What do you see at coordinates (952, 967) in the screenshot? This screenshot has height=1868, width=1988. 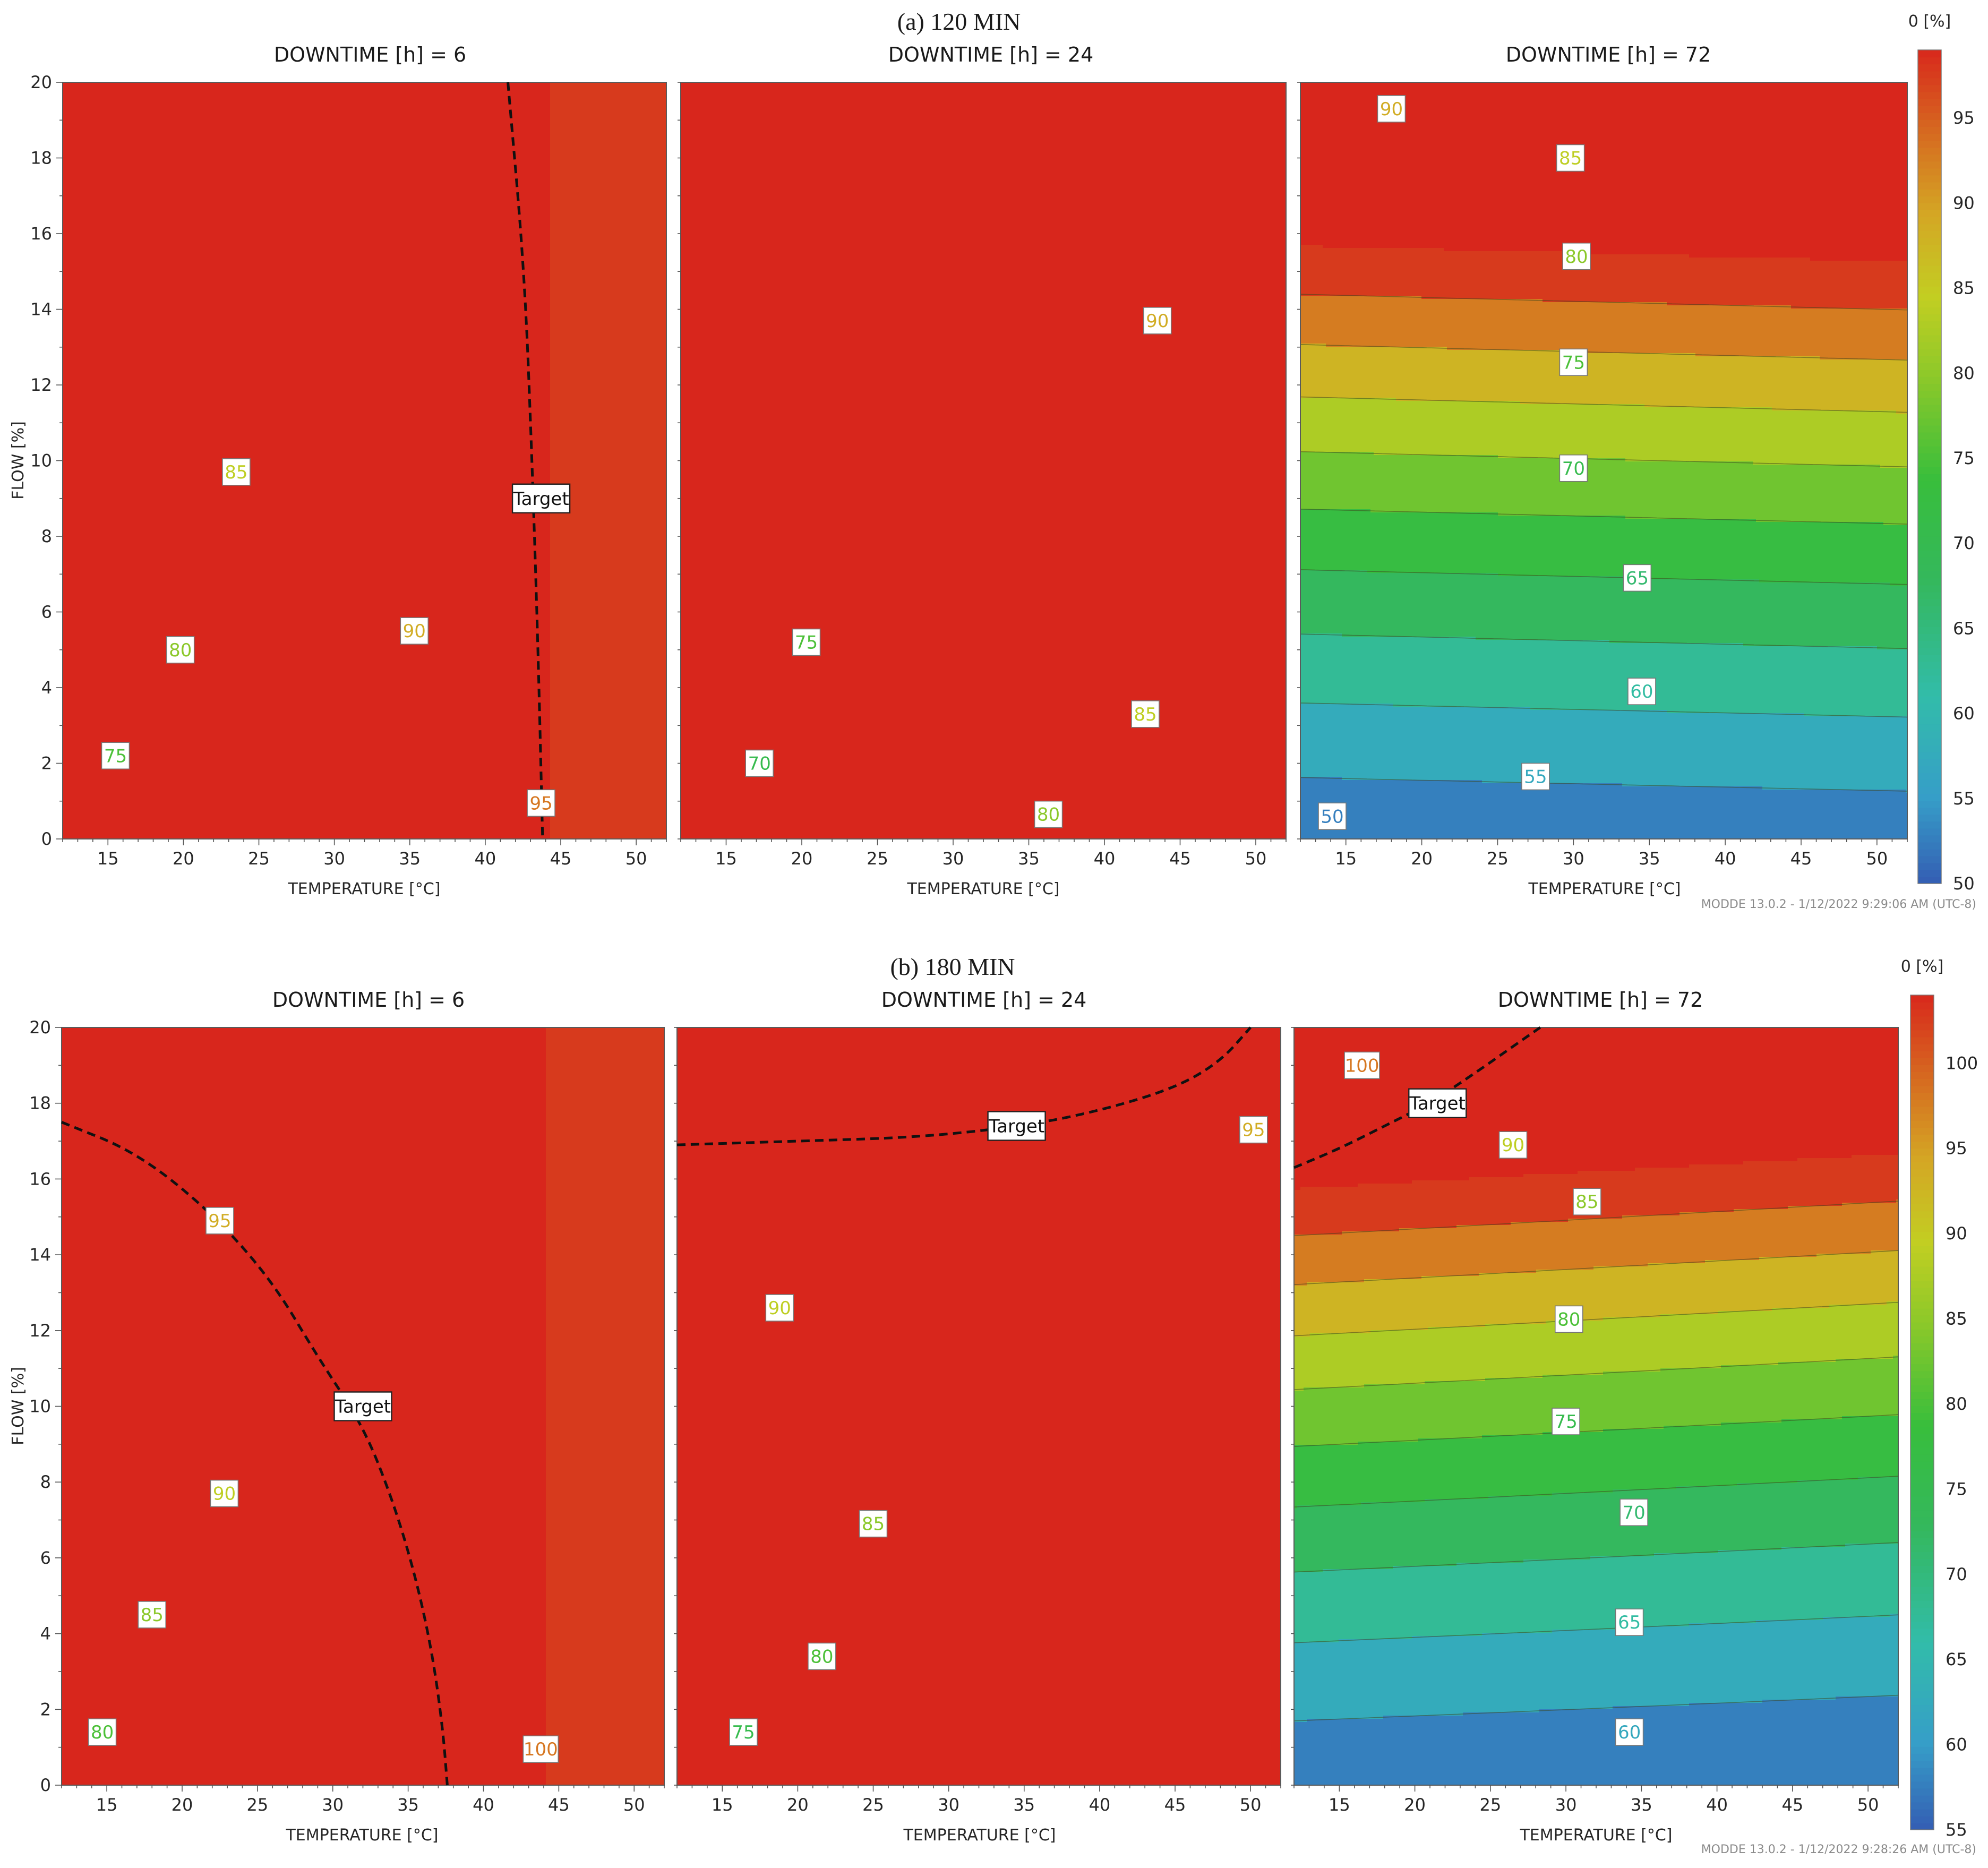 I see `section-title-b: (b) 180 MIN` at bounding box center [952, 967].